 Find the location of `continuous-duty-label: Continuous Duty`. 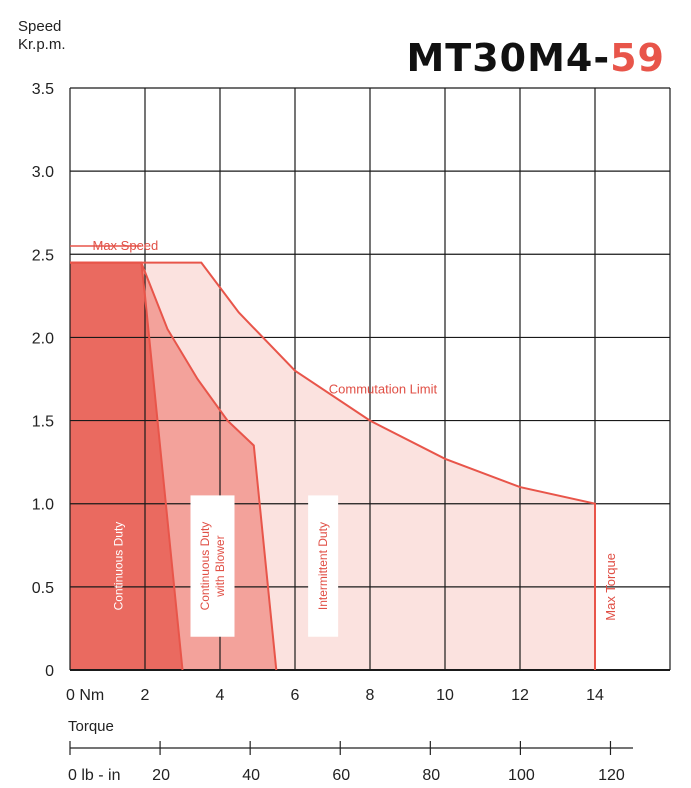

continuous-duty-label: Continuous Duty is located at coordinates (119, 566).